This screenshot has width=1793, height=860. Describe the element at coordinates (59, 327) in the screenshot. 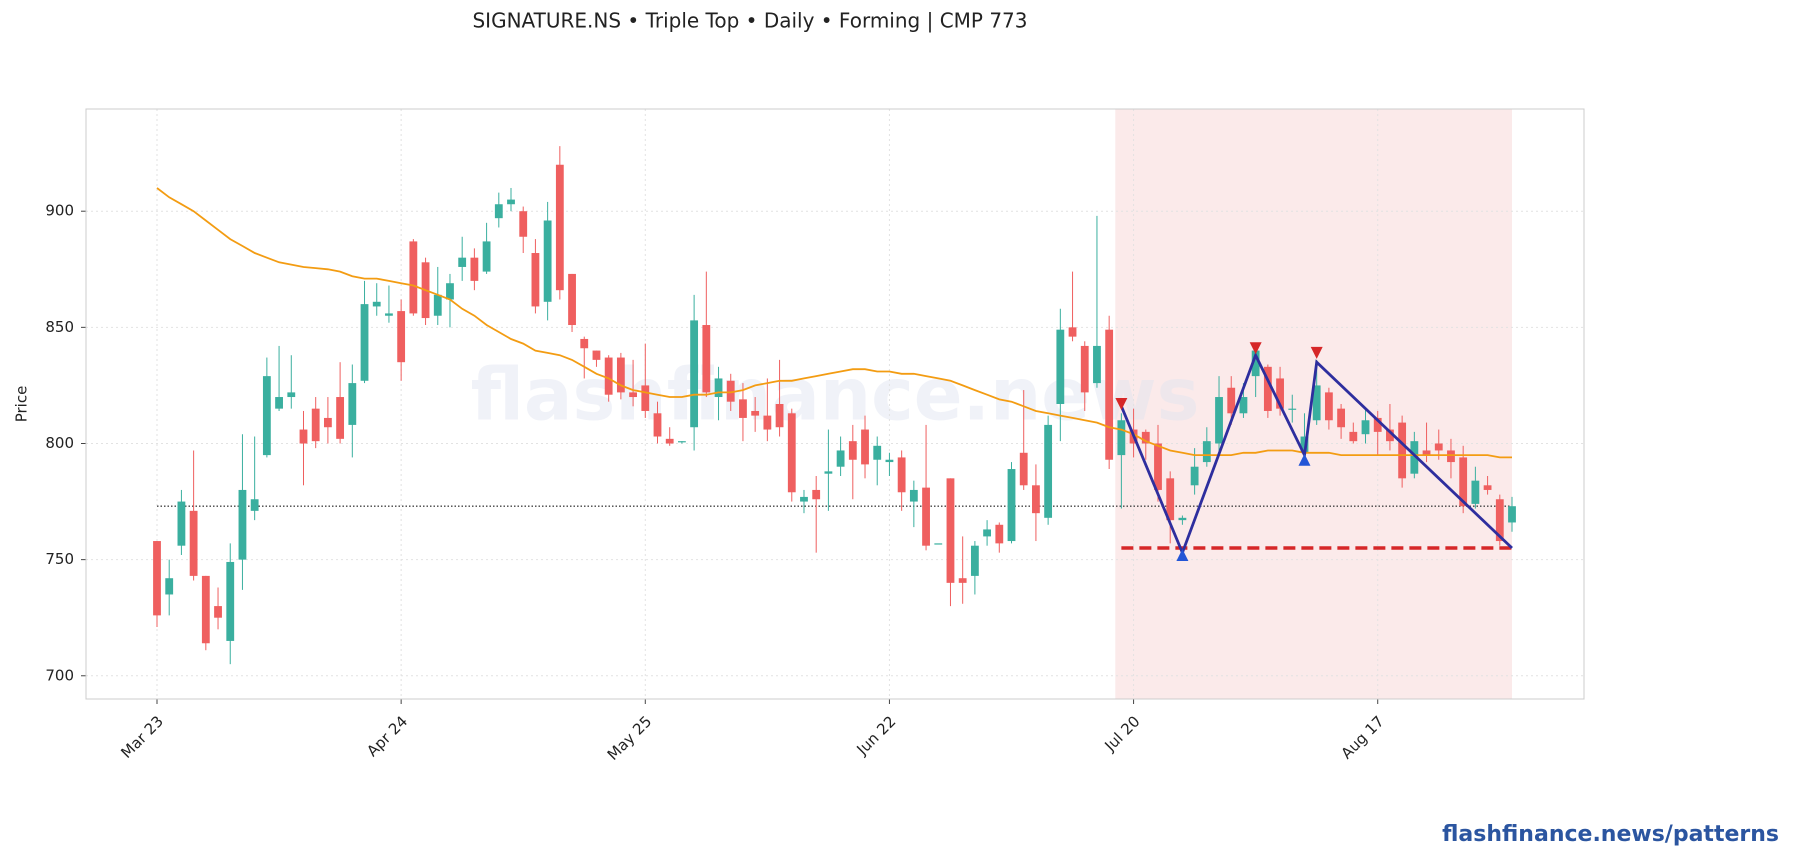

I see `y-tick-label: 850` at that location.